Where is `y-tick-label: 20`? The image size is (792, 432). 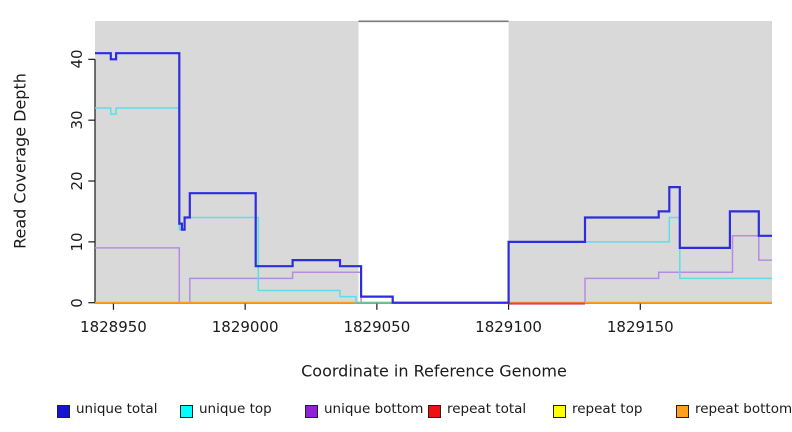
y-tick-label: 20 is located at coordinates (77, 181).